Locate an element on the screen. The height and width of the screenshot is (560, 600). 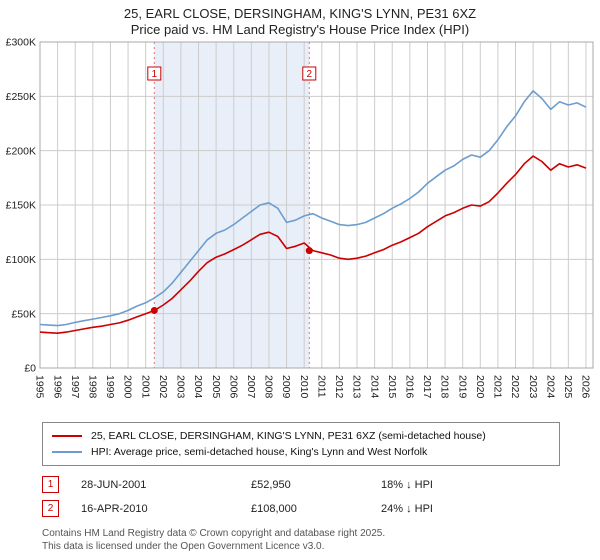
sale-2-price: £108,000 is located at coordinates (274, 508).